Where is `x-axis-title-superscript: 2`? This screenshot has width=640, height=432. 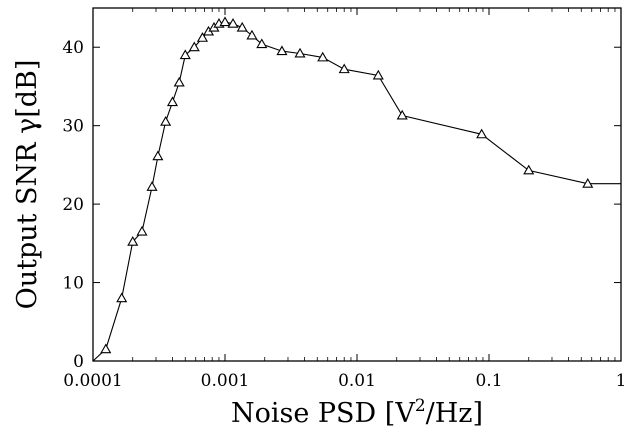
x-axis-title-superscript: 2 is located at coordinates (420, 406).